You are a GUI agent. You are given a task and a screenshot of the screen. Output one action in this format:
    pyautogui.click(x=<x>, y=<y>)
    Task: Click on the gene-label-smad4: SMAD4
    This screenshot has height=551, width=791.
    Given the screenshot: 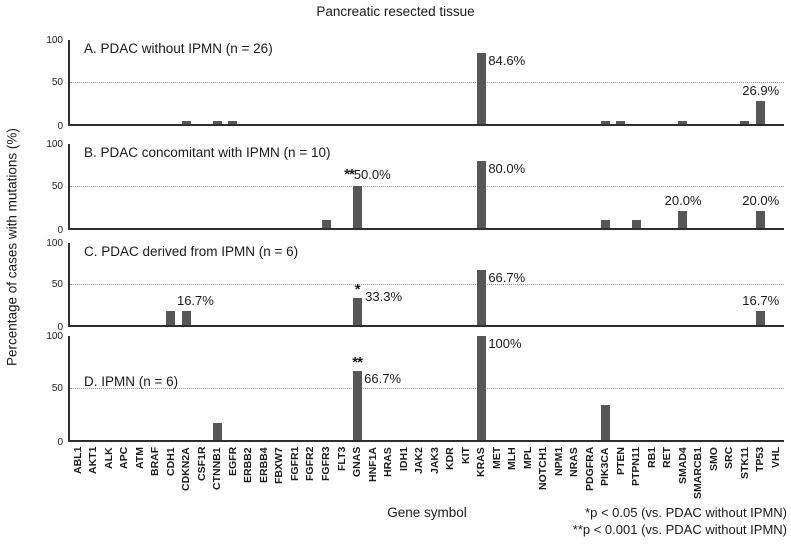 What is the action you would take?
    pyautogui.click(x=682, y=465)
    